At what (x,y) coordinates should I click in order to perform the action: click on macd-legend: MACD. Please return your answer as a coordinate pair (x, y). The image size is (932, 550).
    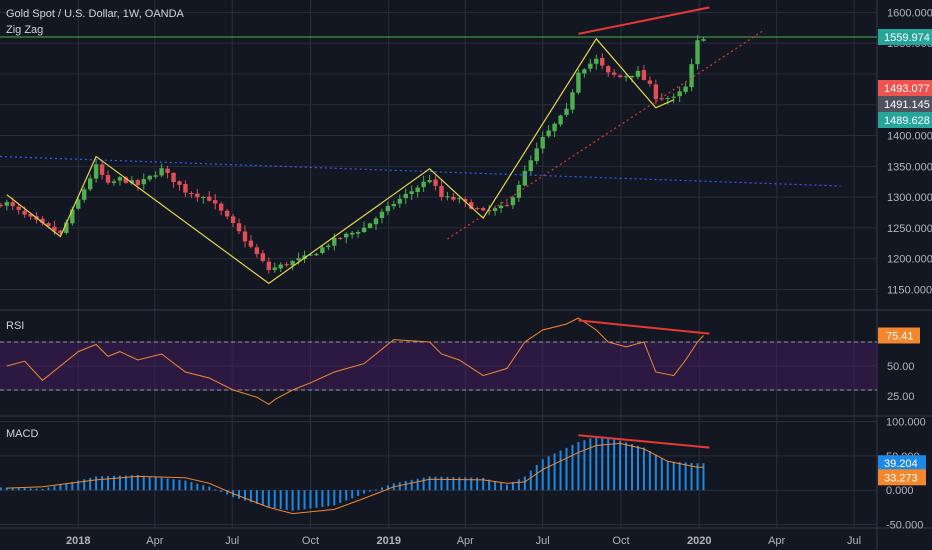
    Looking at the image, I should click on (24, 434).